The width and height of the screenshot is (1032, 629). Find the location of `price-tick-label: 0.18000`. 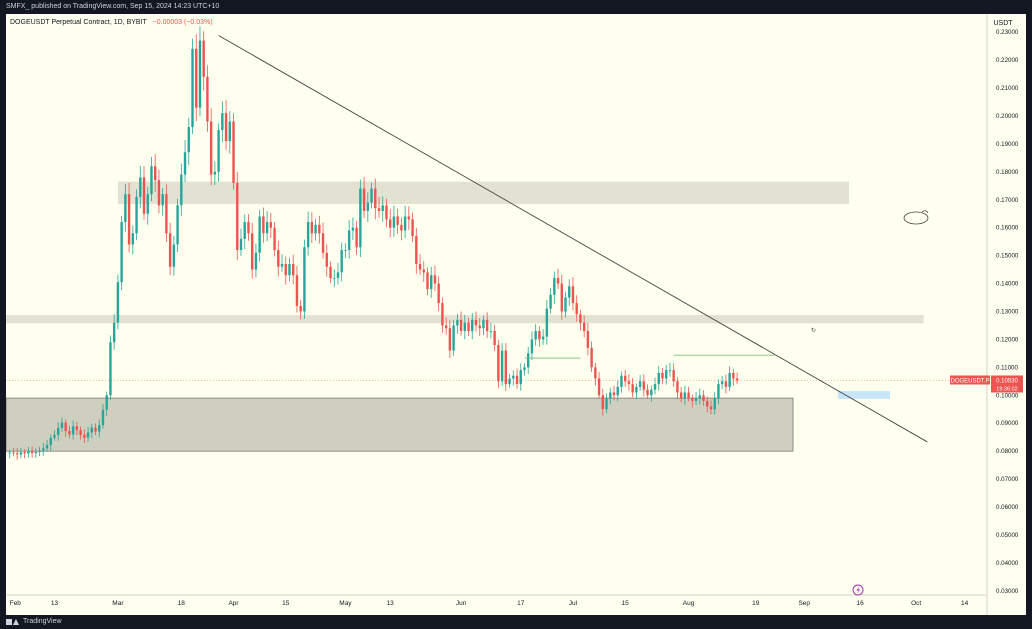

price-tick-label: 0.18000 is located at coordinates (1007, 172).